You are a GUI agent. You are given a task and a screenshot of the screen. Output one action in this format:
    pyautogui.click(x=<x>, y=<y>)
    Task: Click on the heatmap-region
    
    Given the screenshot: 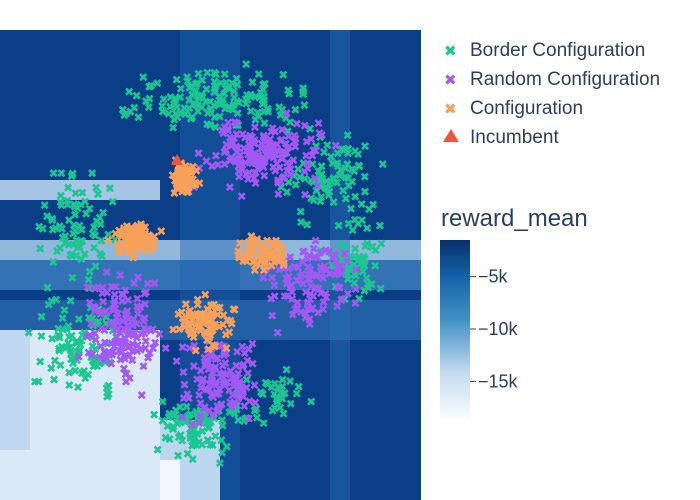 What is the action you would take?
    pyautogui.click(x=15, y=390)
    